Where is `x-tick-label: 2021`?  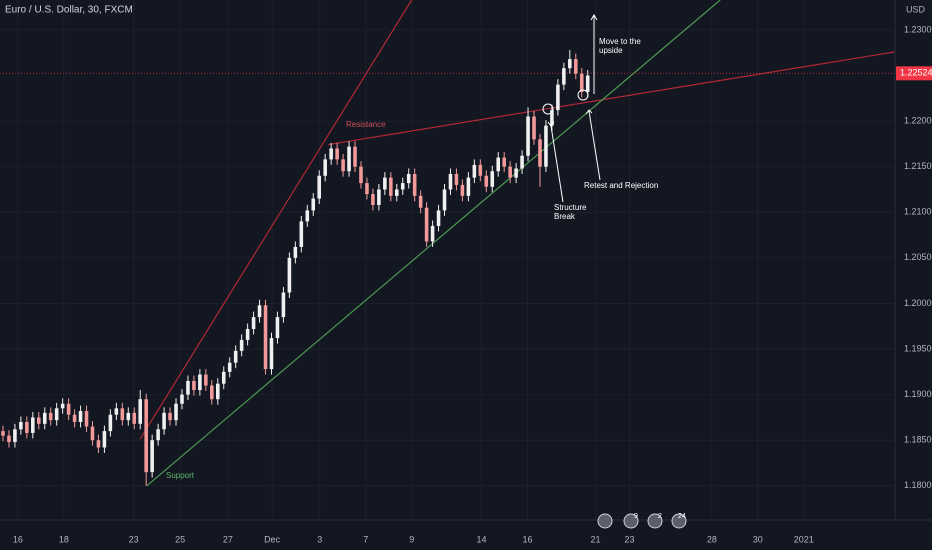
x-tick-label: 2021 is located at coordinates (804, 539).